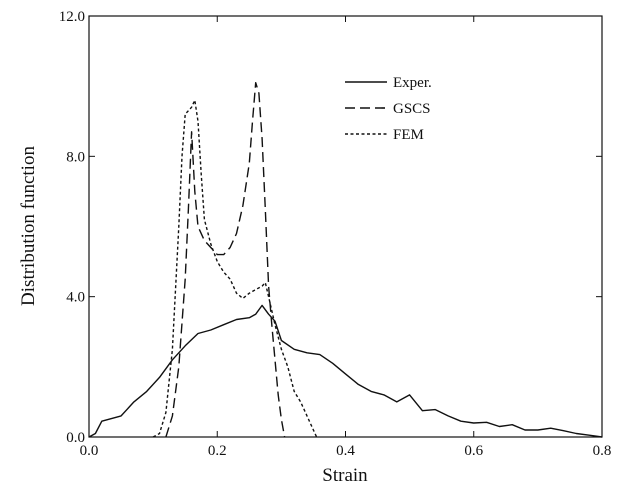  What do you see at coordinates (225, 260) in the screenshot?
I see `series-line-gscs` at bounding box center [225, 260].